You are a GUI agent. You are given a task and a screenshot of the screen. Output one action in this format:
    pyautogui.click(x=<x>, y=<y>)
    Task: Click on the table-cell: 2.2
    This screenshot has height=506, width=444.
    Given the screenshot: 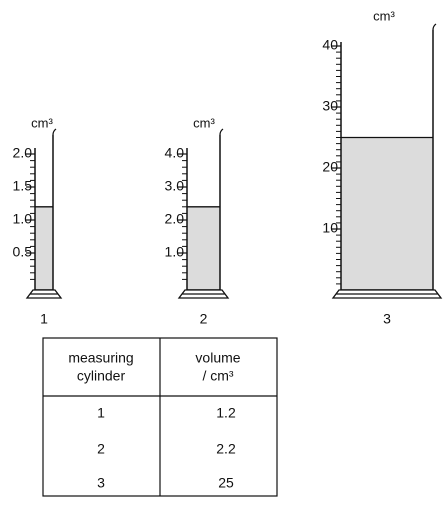 What is the action you would take?
    pyautogui.click(x=226, y=449)
    